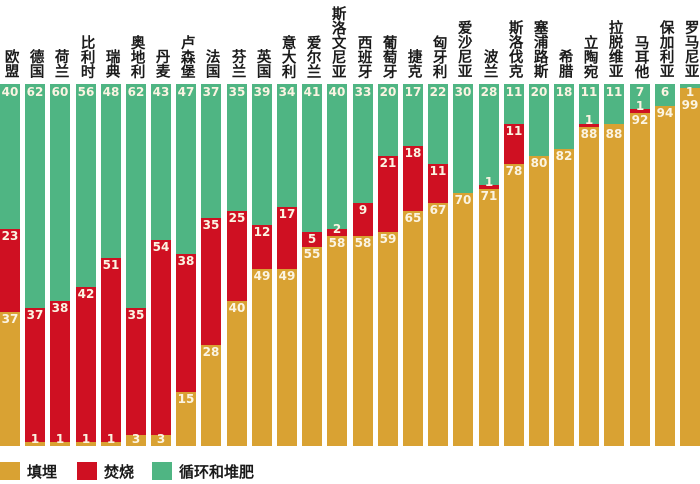  Describe the element at coordinates (463, 49) in the screenshot. I see `category-label: 爱沙尼亚` at that location.